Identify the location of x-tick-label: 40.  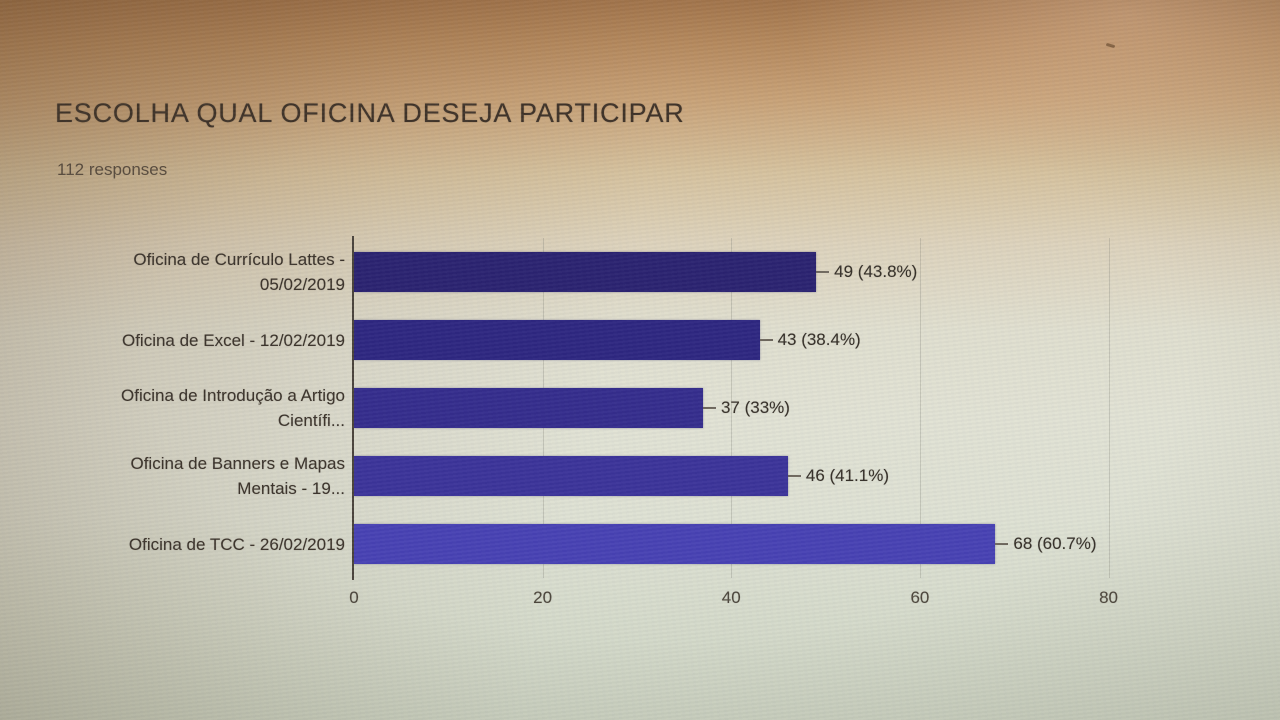
(731, 597).